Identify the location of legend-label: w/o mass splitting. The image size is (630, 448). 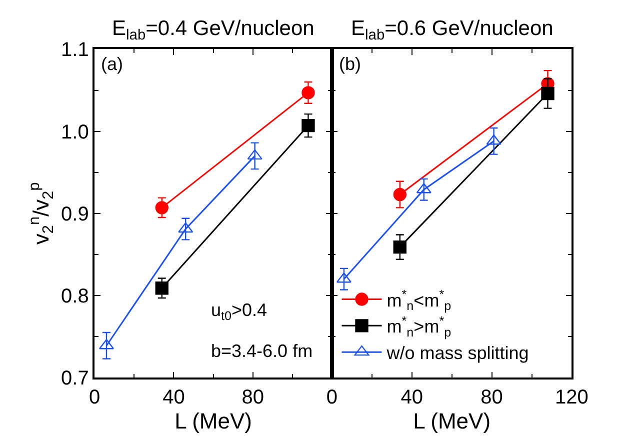
(457, 353).